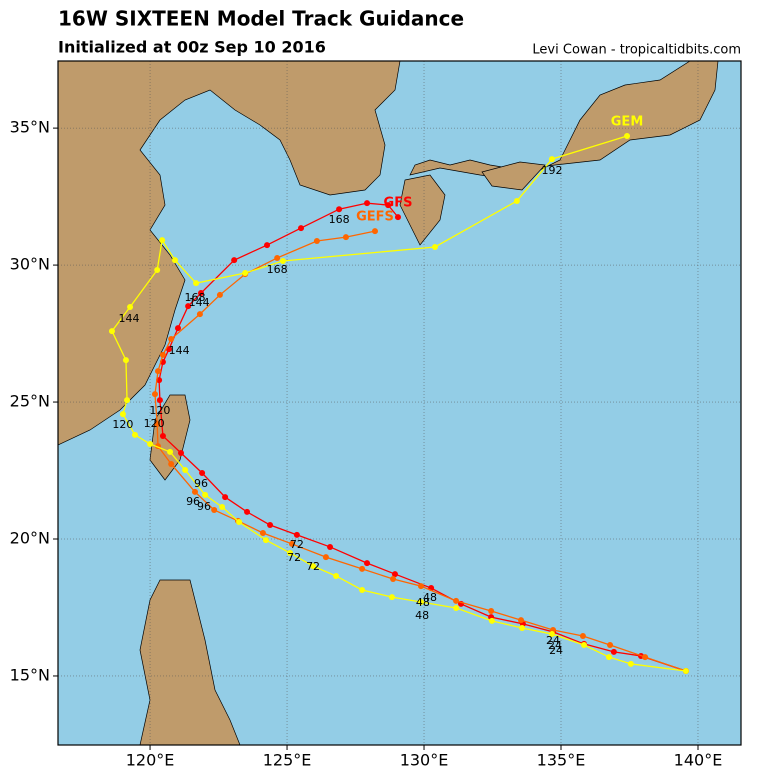 This screenshot has height=768, width=768. What do you see at coordinates (553, 640) in the screenshot?
I see `hour-label: 24` at bounding box center [553, 640].